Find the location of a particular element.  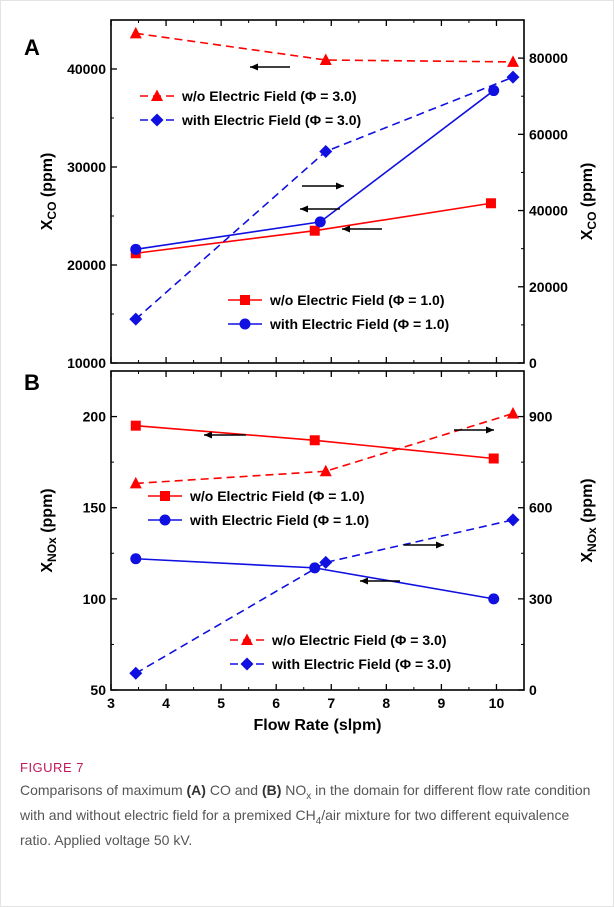

caption-panel-a-ref: (A) is located at coordinates (196, 790).